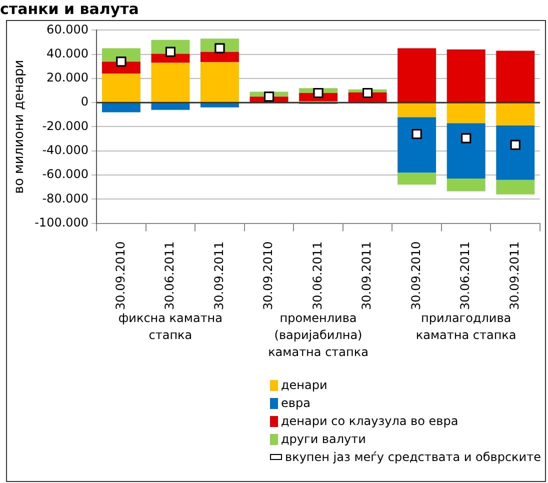 This screenshot has width=548, height=483. What do you see at coordinates (369, 421) in the screenshot?
I see `legend-label: денари со клаузула во евра` at bounding box center [369, 421].